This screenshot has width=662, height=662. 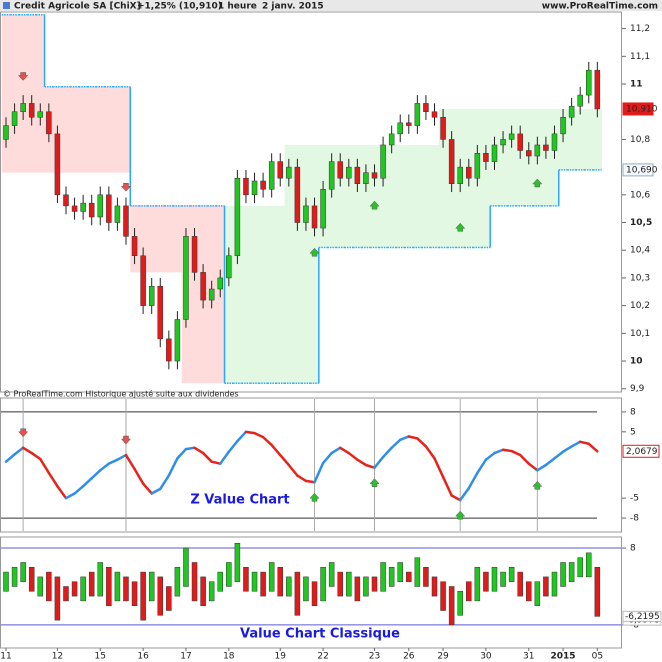 I want to click on y-tick-label: -5, so click(x=634, y=499).